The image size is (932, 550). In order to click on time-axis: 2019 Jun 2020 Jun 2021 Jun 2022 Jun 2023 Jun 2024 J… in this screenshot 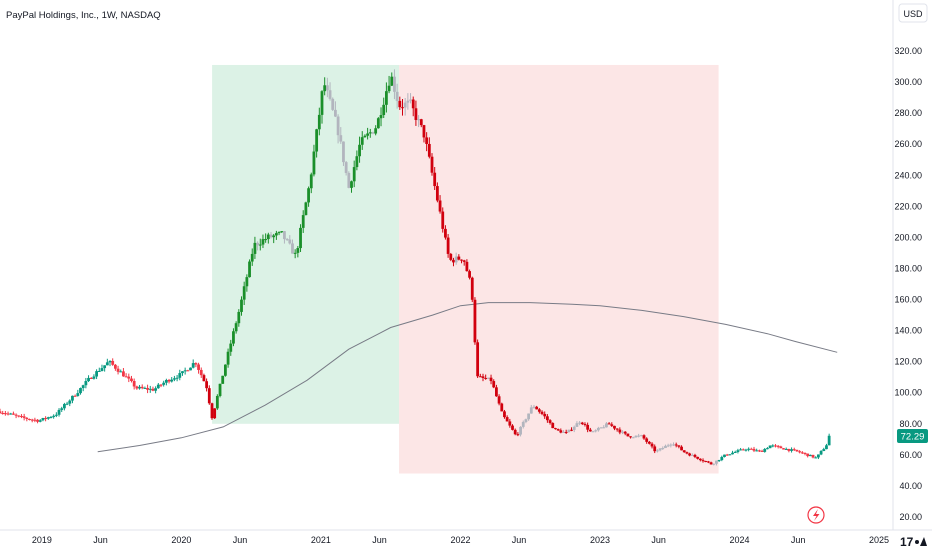, I will do `click(460, 540)`.